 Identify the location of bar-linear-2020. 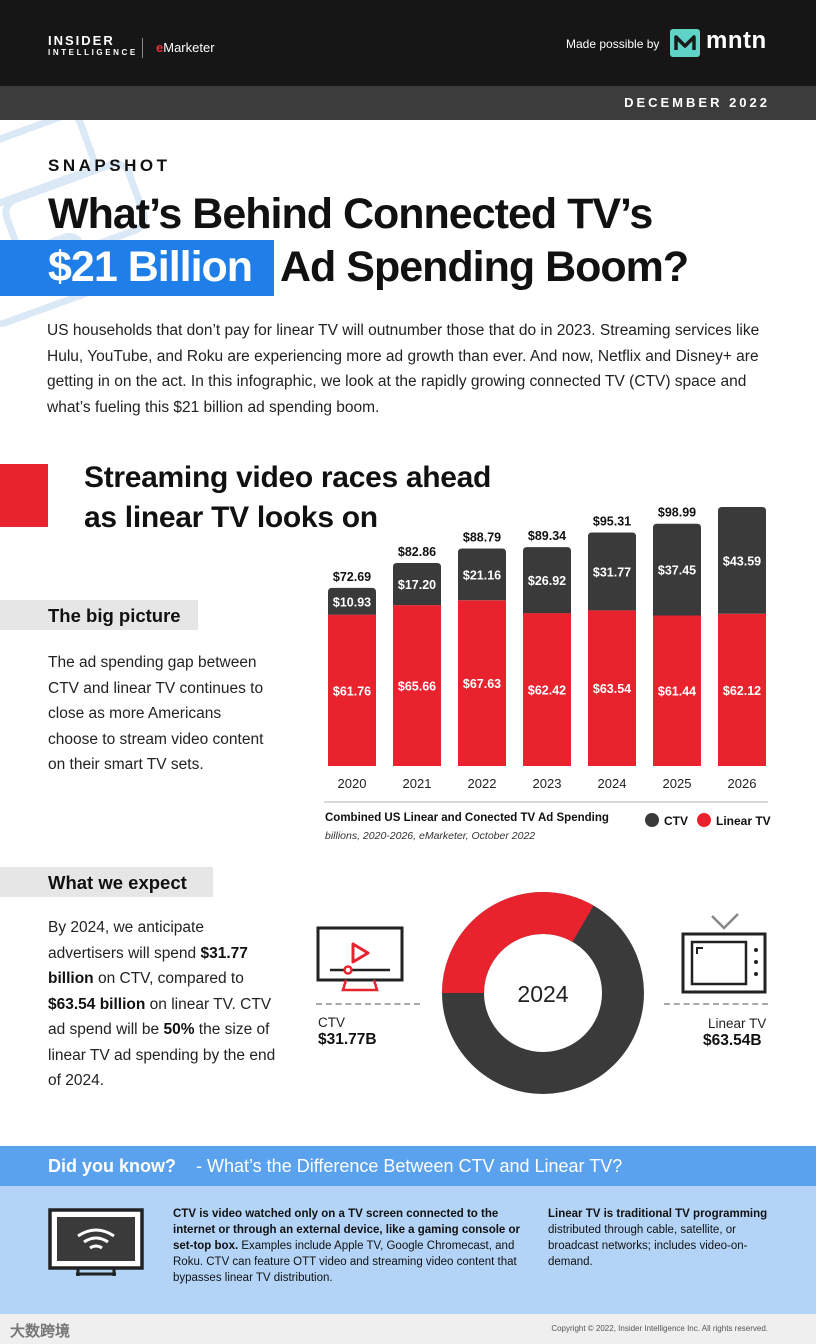
(352, 690).